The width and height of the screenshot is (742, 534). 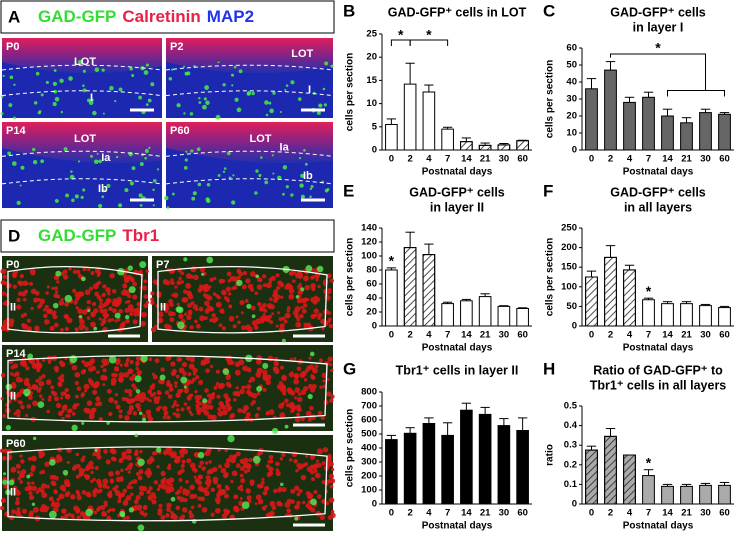 I want to click on panel-letter: A, so click(x=14, y=16).